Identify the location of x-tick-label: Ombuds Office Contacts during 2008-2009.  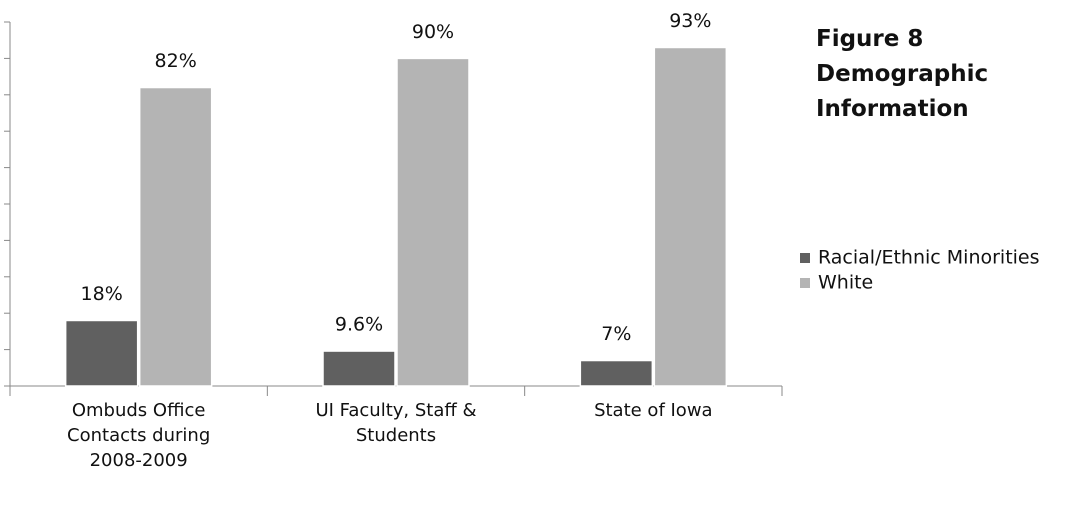
(139, 435).